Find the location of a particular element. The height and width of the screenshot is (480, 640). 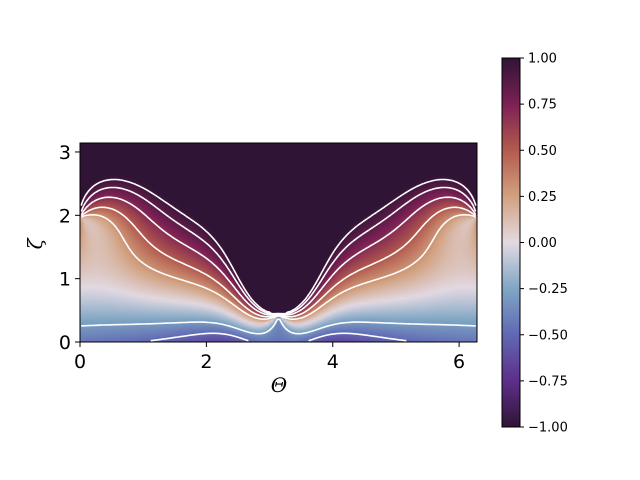

y-tick-label: 3 is located at coordinates (65, 153).